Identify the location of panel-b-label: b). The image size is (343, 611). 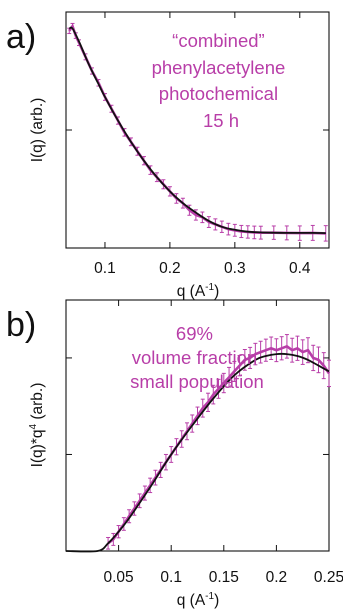
(21, 325).